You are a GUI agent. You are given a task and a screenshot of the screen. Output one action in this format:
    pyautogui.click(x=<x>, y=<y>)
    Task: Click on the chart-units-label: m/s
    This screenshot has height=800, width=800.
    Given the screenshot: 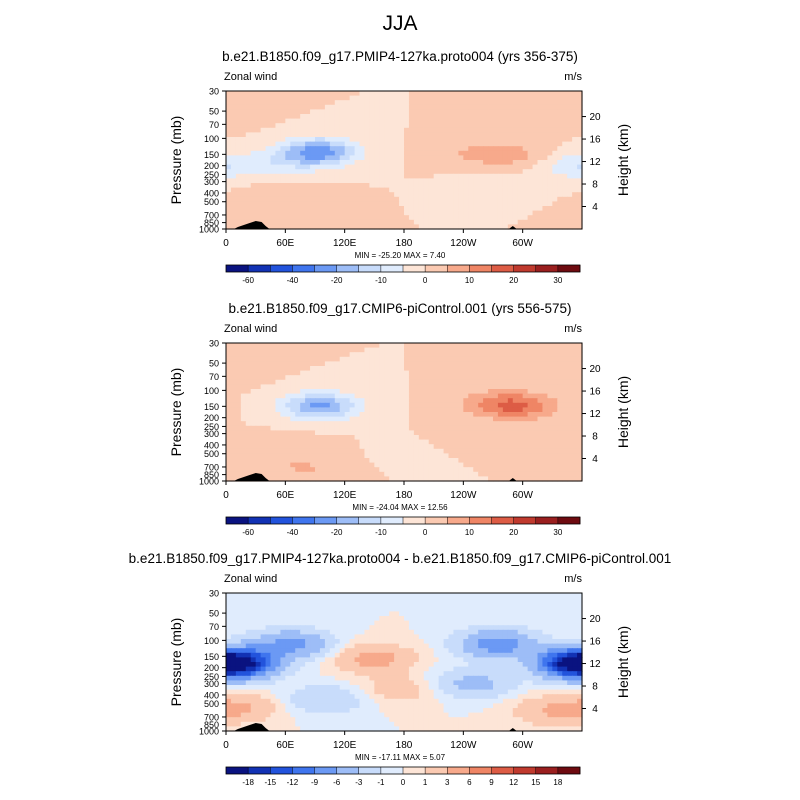 What is the action you would take?
    pyautogui.click(x=573, y=329)
    